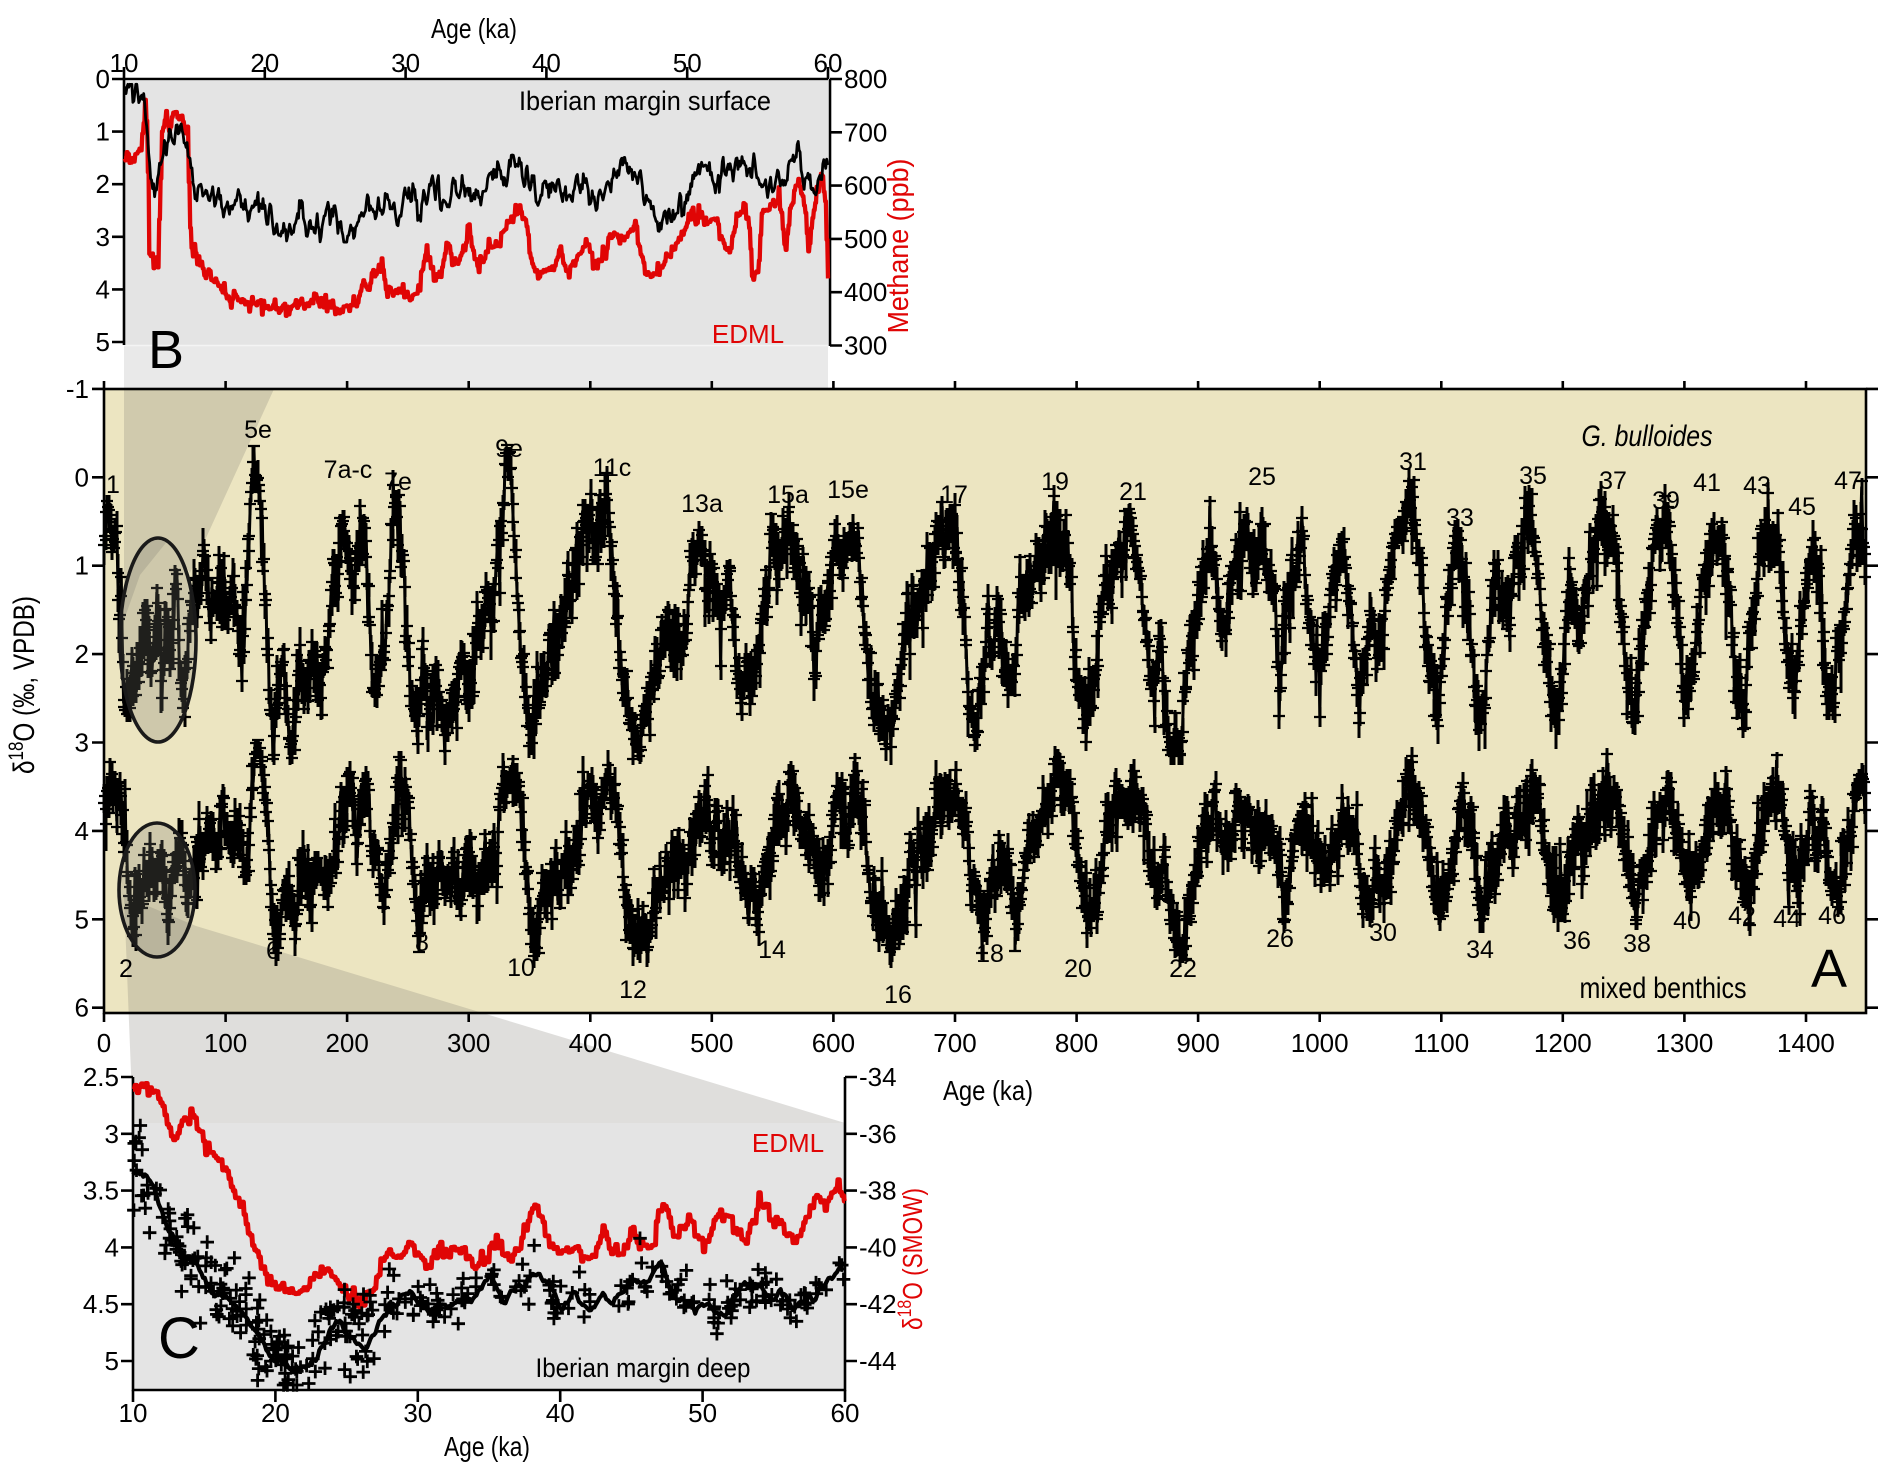 The height and width of the screenshot is (1478, 1892). What do you see at coordinates (1848, 481) in the screenshot?
I see `svg-text: 47` at bounding box center [1848, 481].